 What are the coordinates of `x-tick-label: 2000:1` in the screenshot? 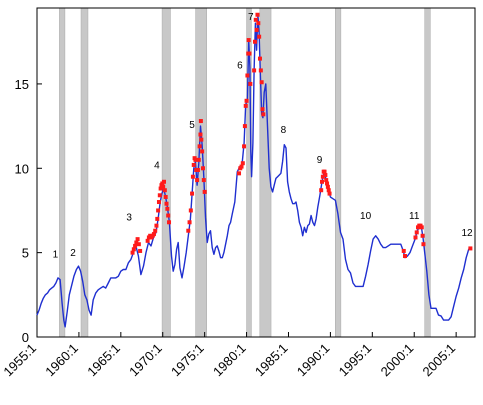 It's located at (397, 360).